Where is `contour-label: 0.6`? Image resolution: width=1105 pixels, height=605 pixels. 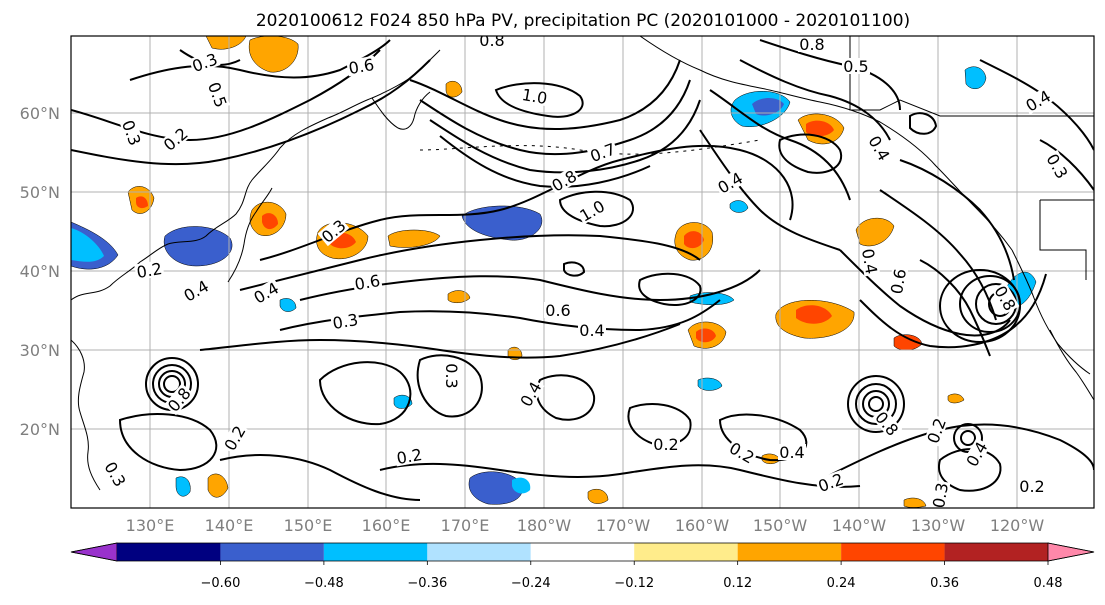
contour-label: 0.6 is located at coordinates (361, 66).